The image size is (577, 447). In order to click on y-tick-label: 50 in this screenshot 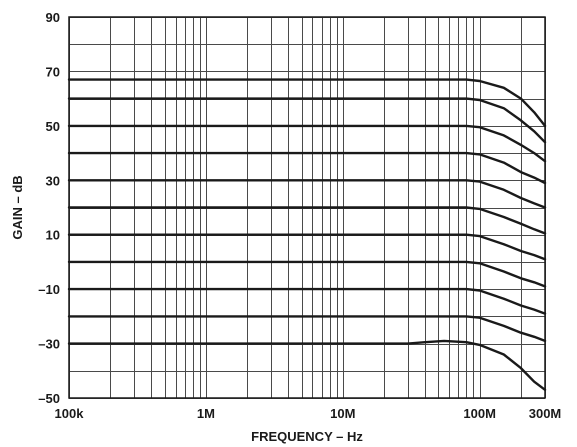, I will do `click(53, 126)`.